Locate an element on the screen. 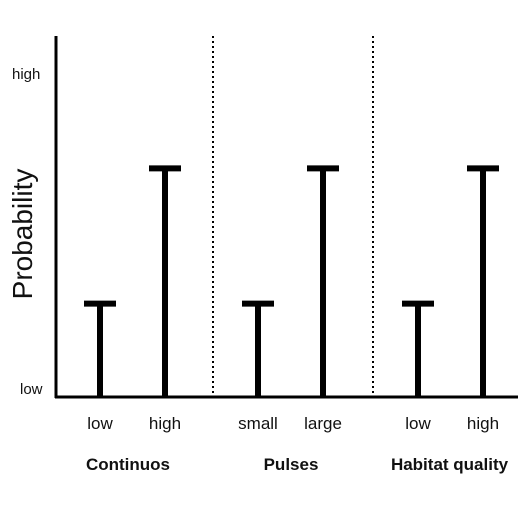 The height and width of the screenshot is (520, 520). category-label-2-1: small is located at coordinates (258, 423).